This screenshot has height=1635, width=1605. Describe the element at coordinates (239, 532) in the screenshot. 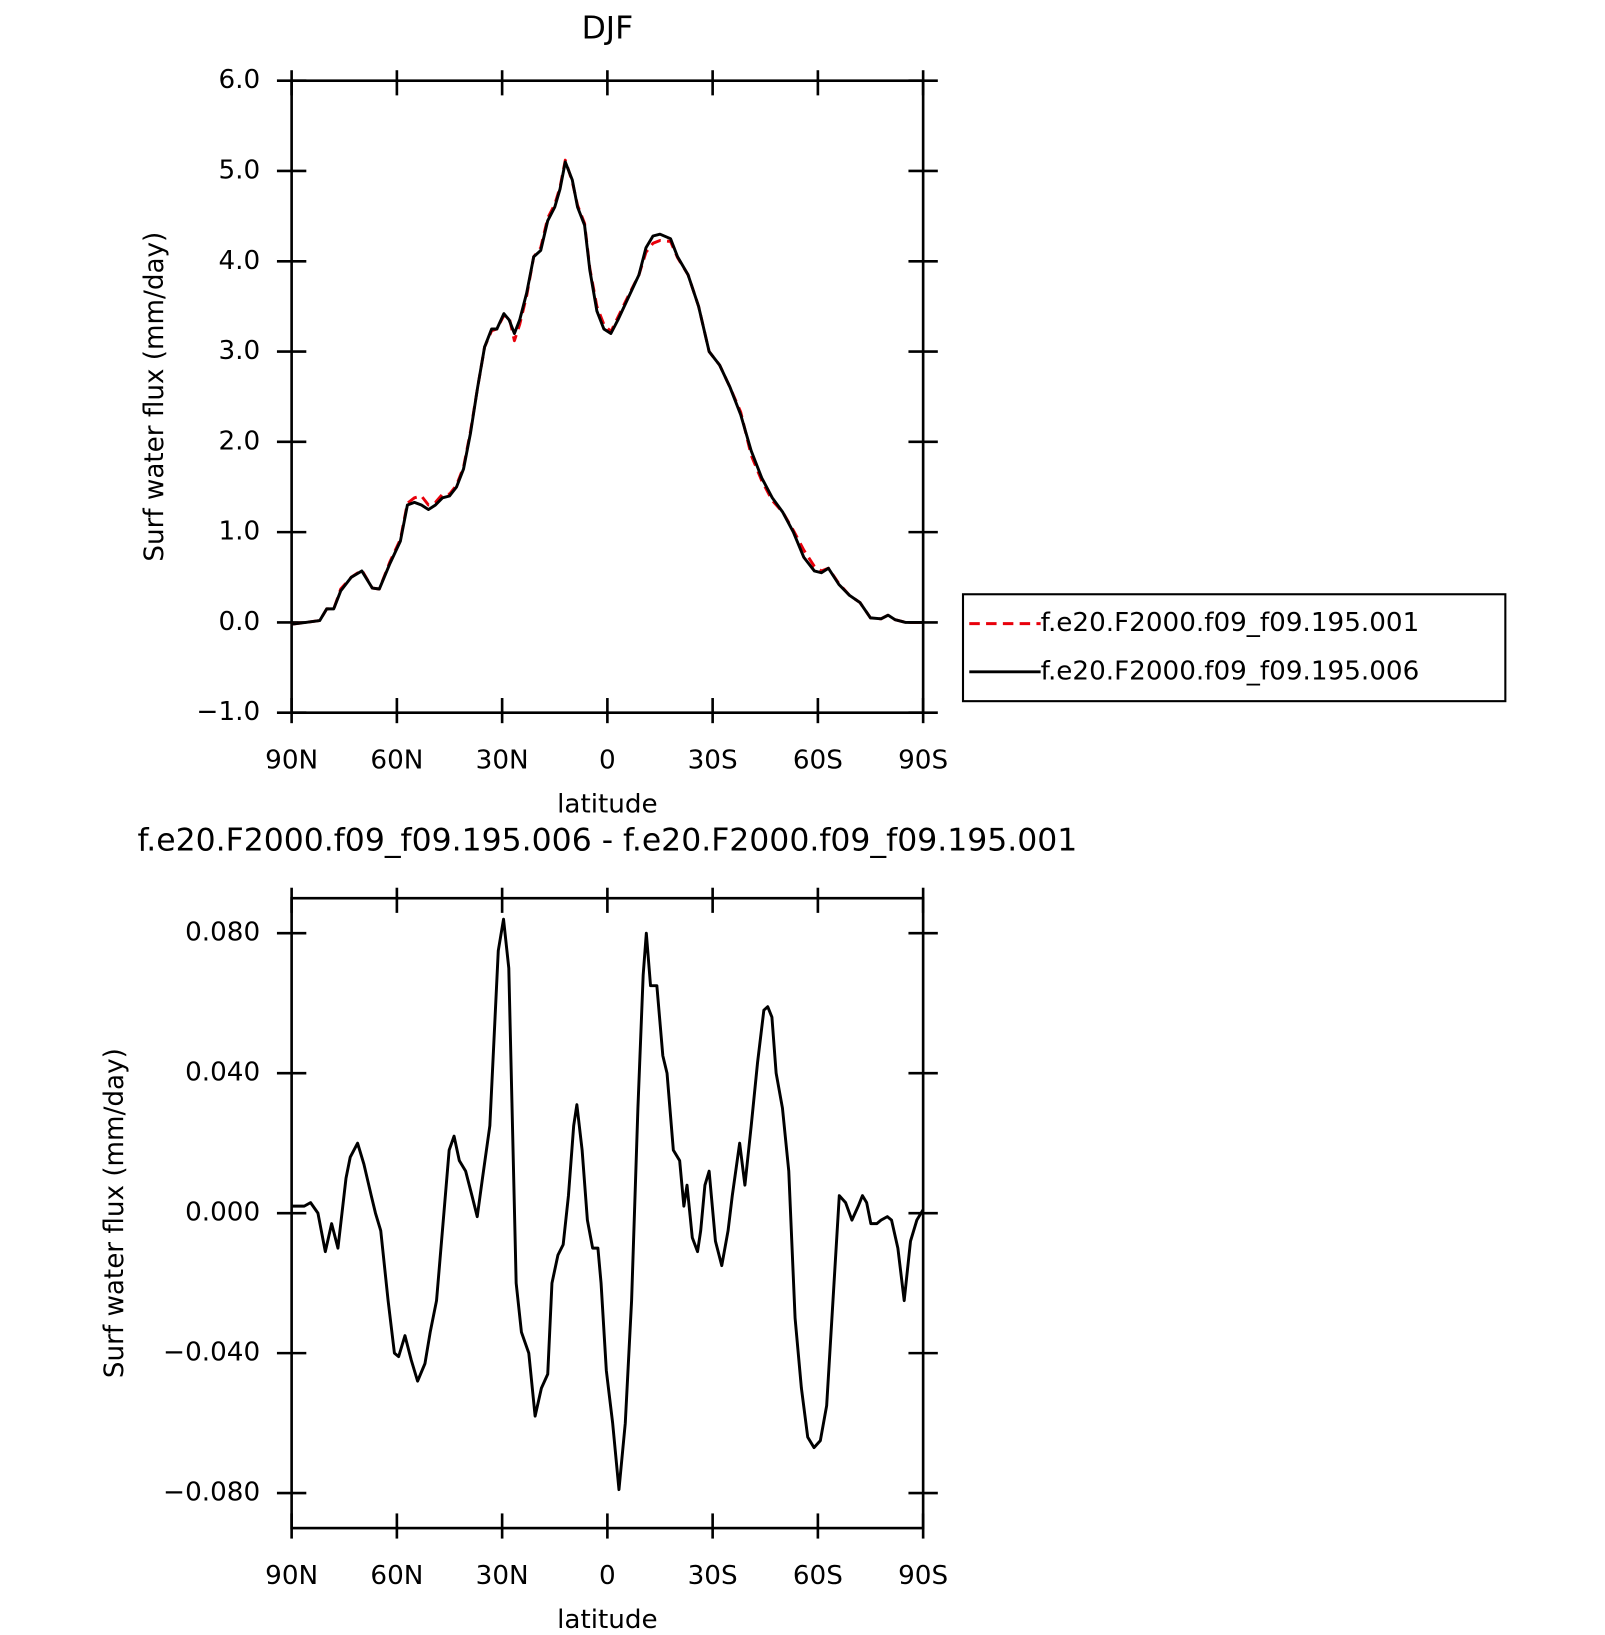

I see `y-tick-label: 1.0` at that location.